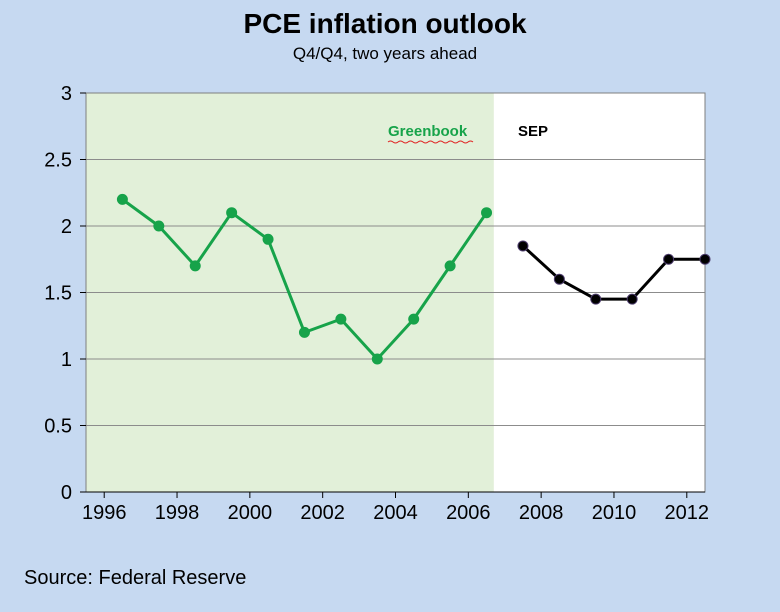 The width and height of the screenshot is (780, 612). Describe the element at coordinates (66, 493) in the screenshot. I see `y-tick-label: 0` at that location.